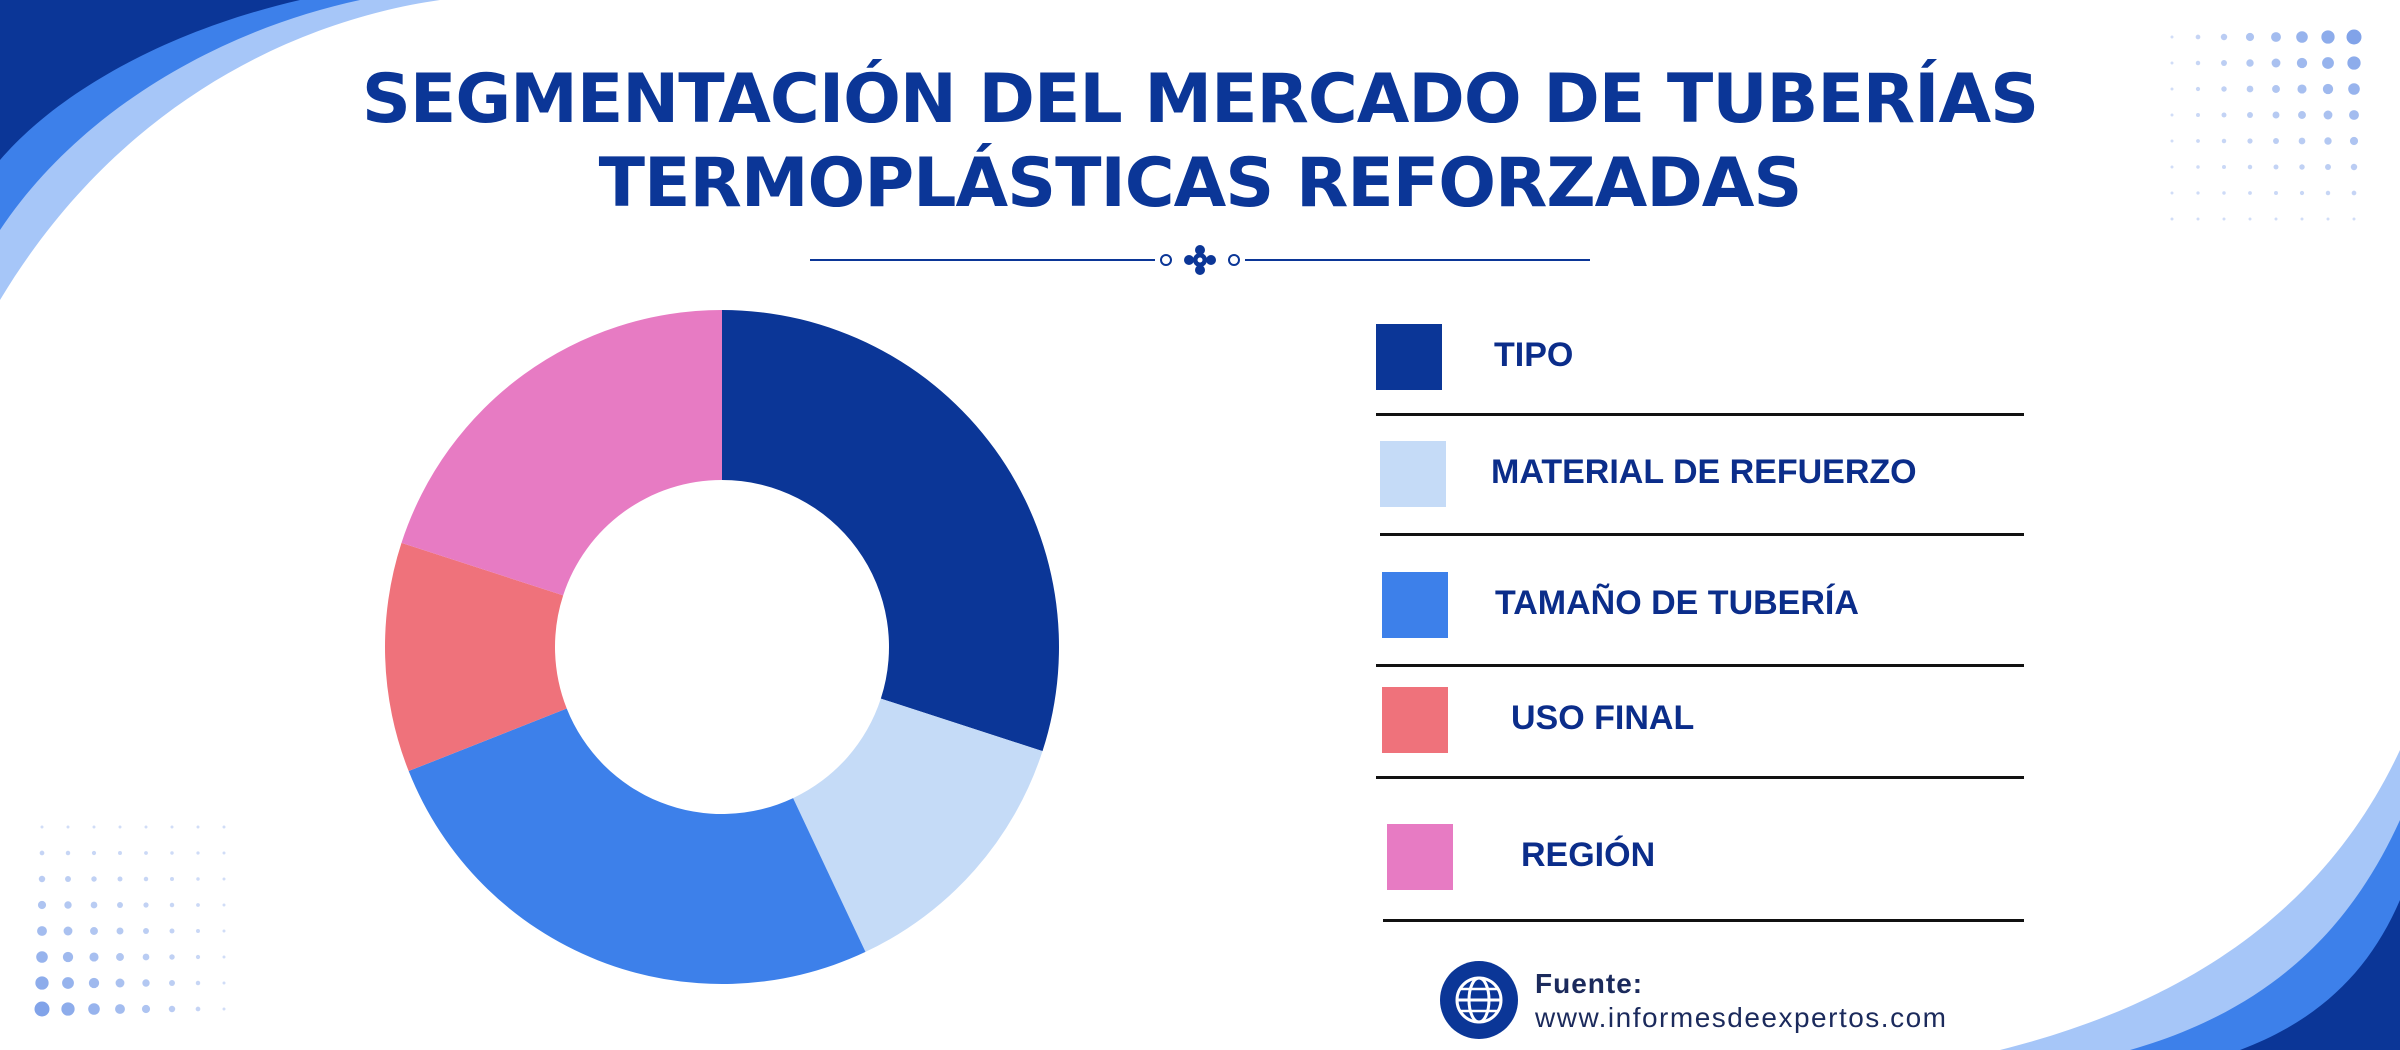 This screenshot has height=1050, width=2400. What do you see at coordinates (130, 921) in the screenshot?
I see `dot-grid-bottom-left` at bounding box center [130, 921].